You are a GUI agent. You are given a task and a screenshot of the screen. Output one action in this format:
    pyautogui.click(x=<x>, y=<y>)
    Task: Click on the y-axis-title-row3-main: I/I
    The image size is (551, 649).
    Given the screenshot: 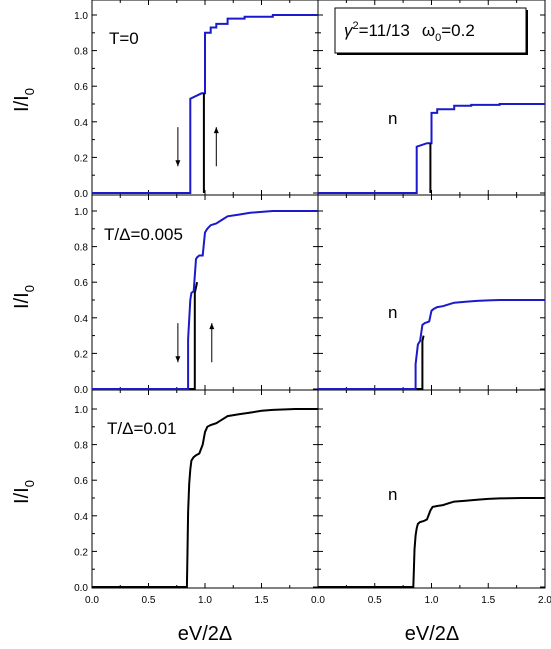 What is the action you would take?
    pyautogui.click(x=22, y=495)
    